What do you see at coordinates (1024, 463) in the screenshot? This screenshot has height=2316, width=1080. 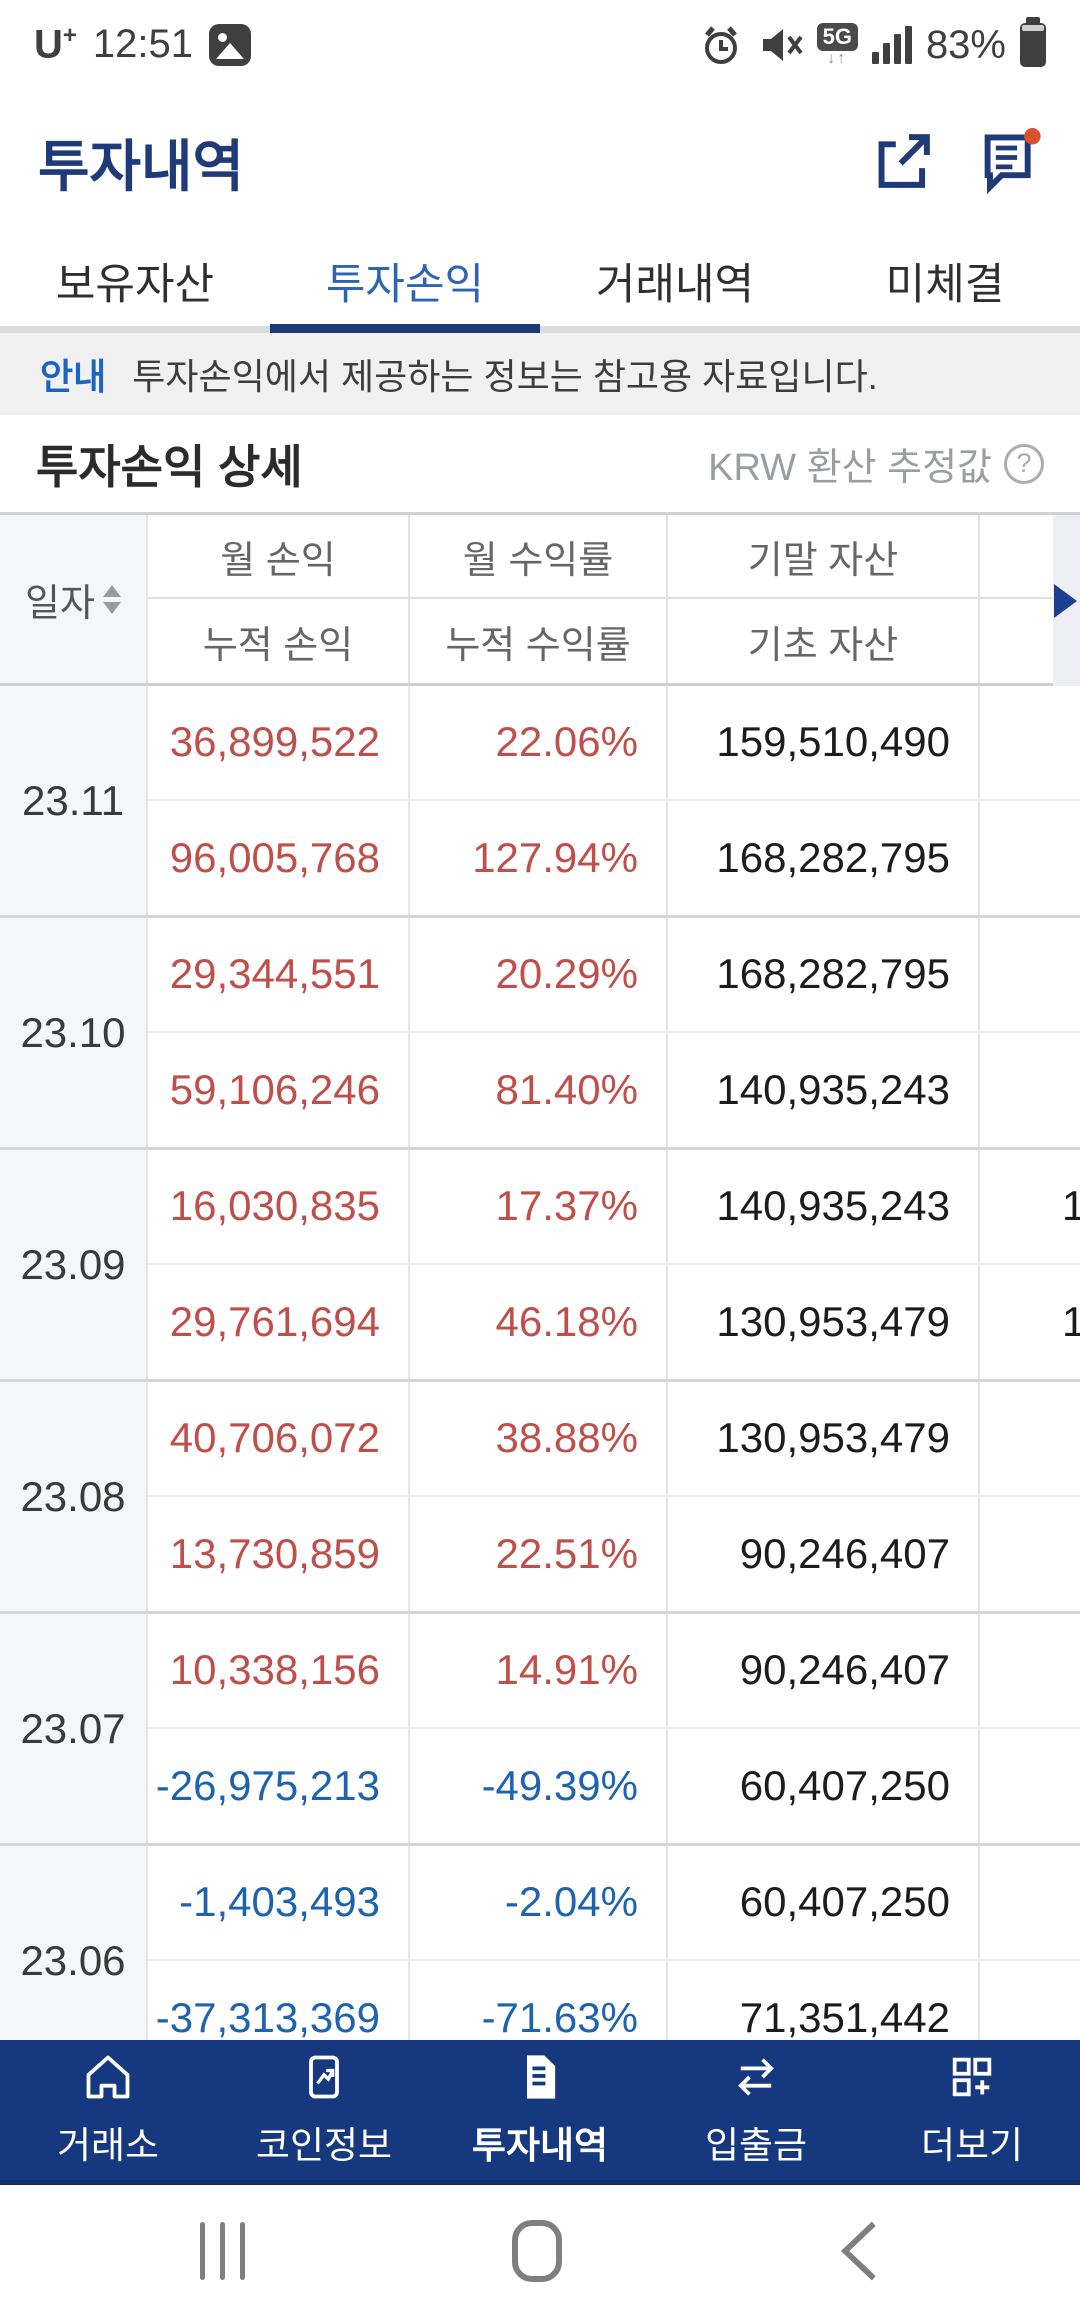 I see `question-icon: ?` at bounding box center [1024, 463].